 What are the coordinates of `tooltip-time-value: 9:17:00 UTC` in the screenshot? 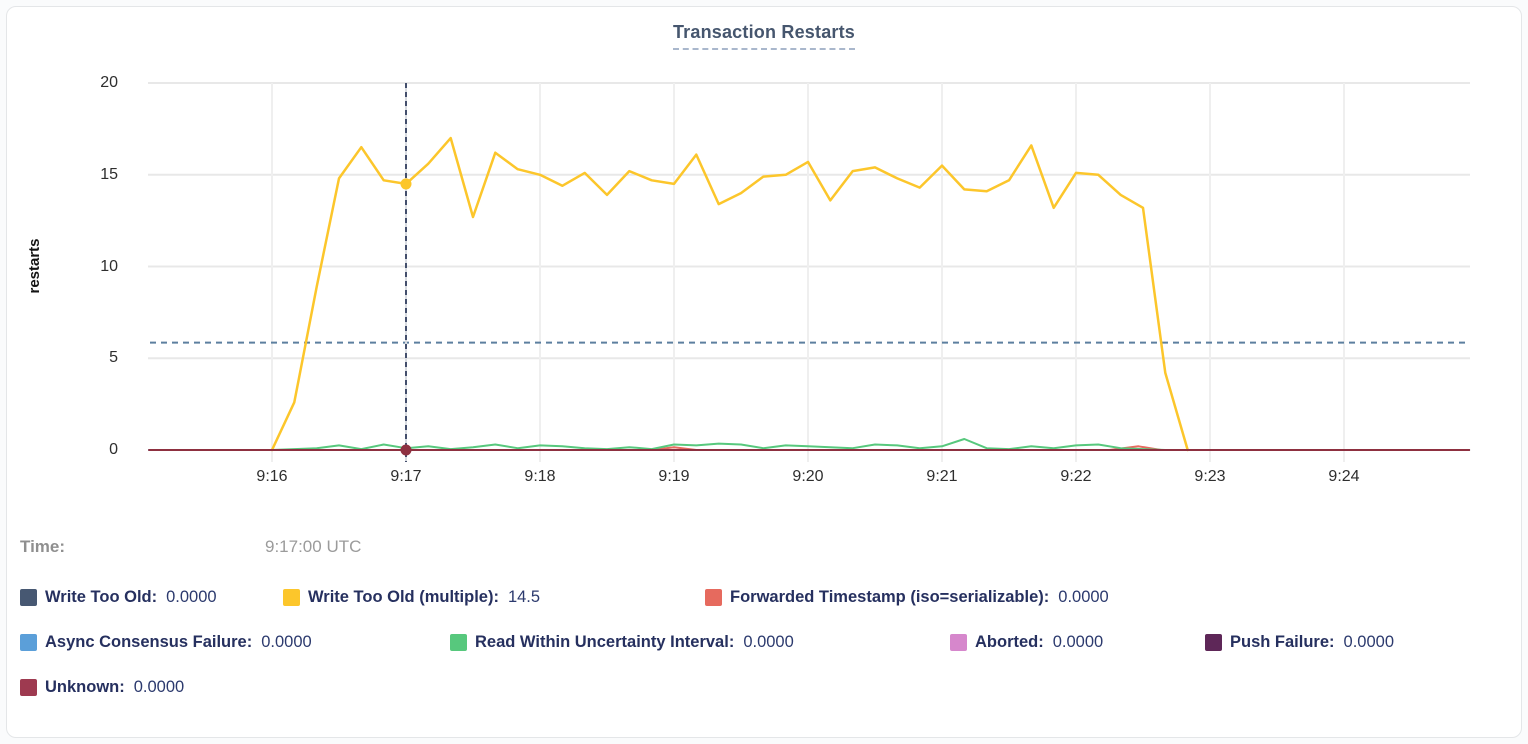 It's located at (313, 546).